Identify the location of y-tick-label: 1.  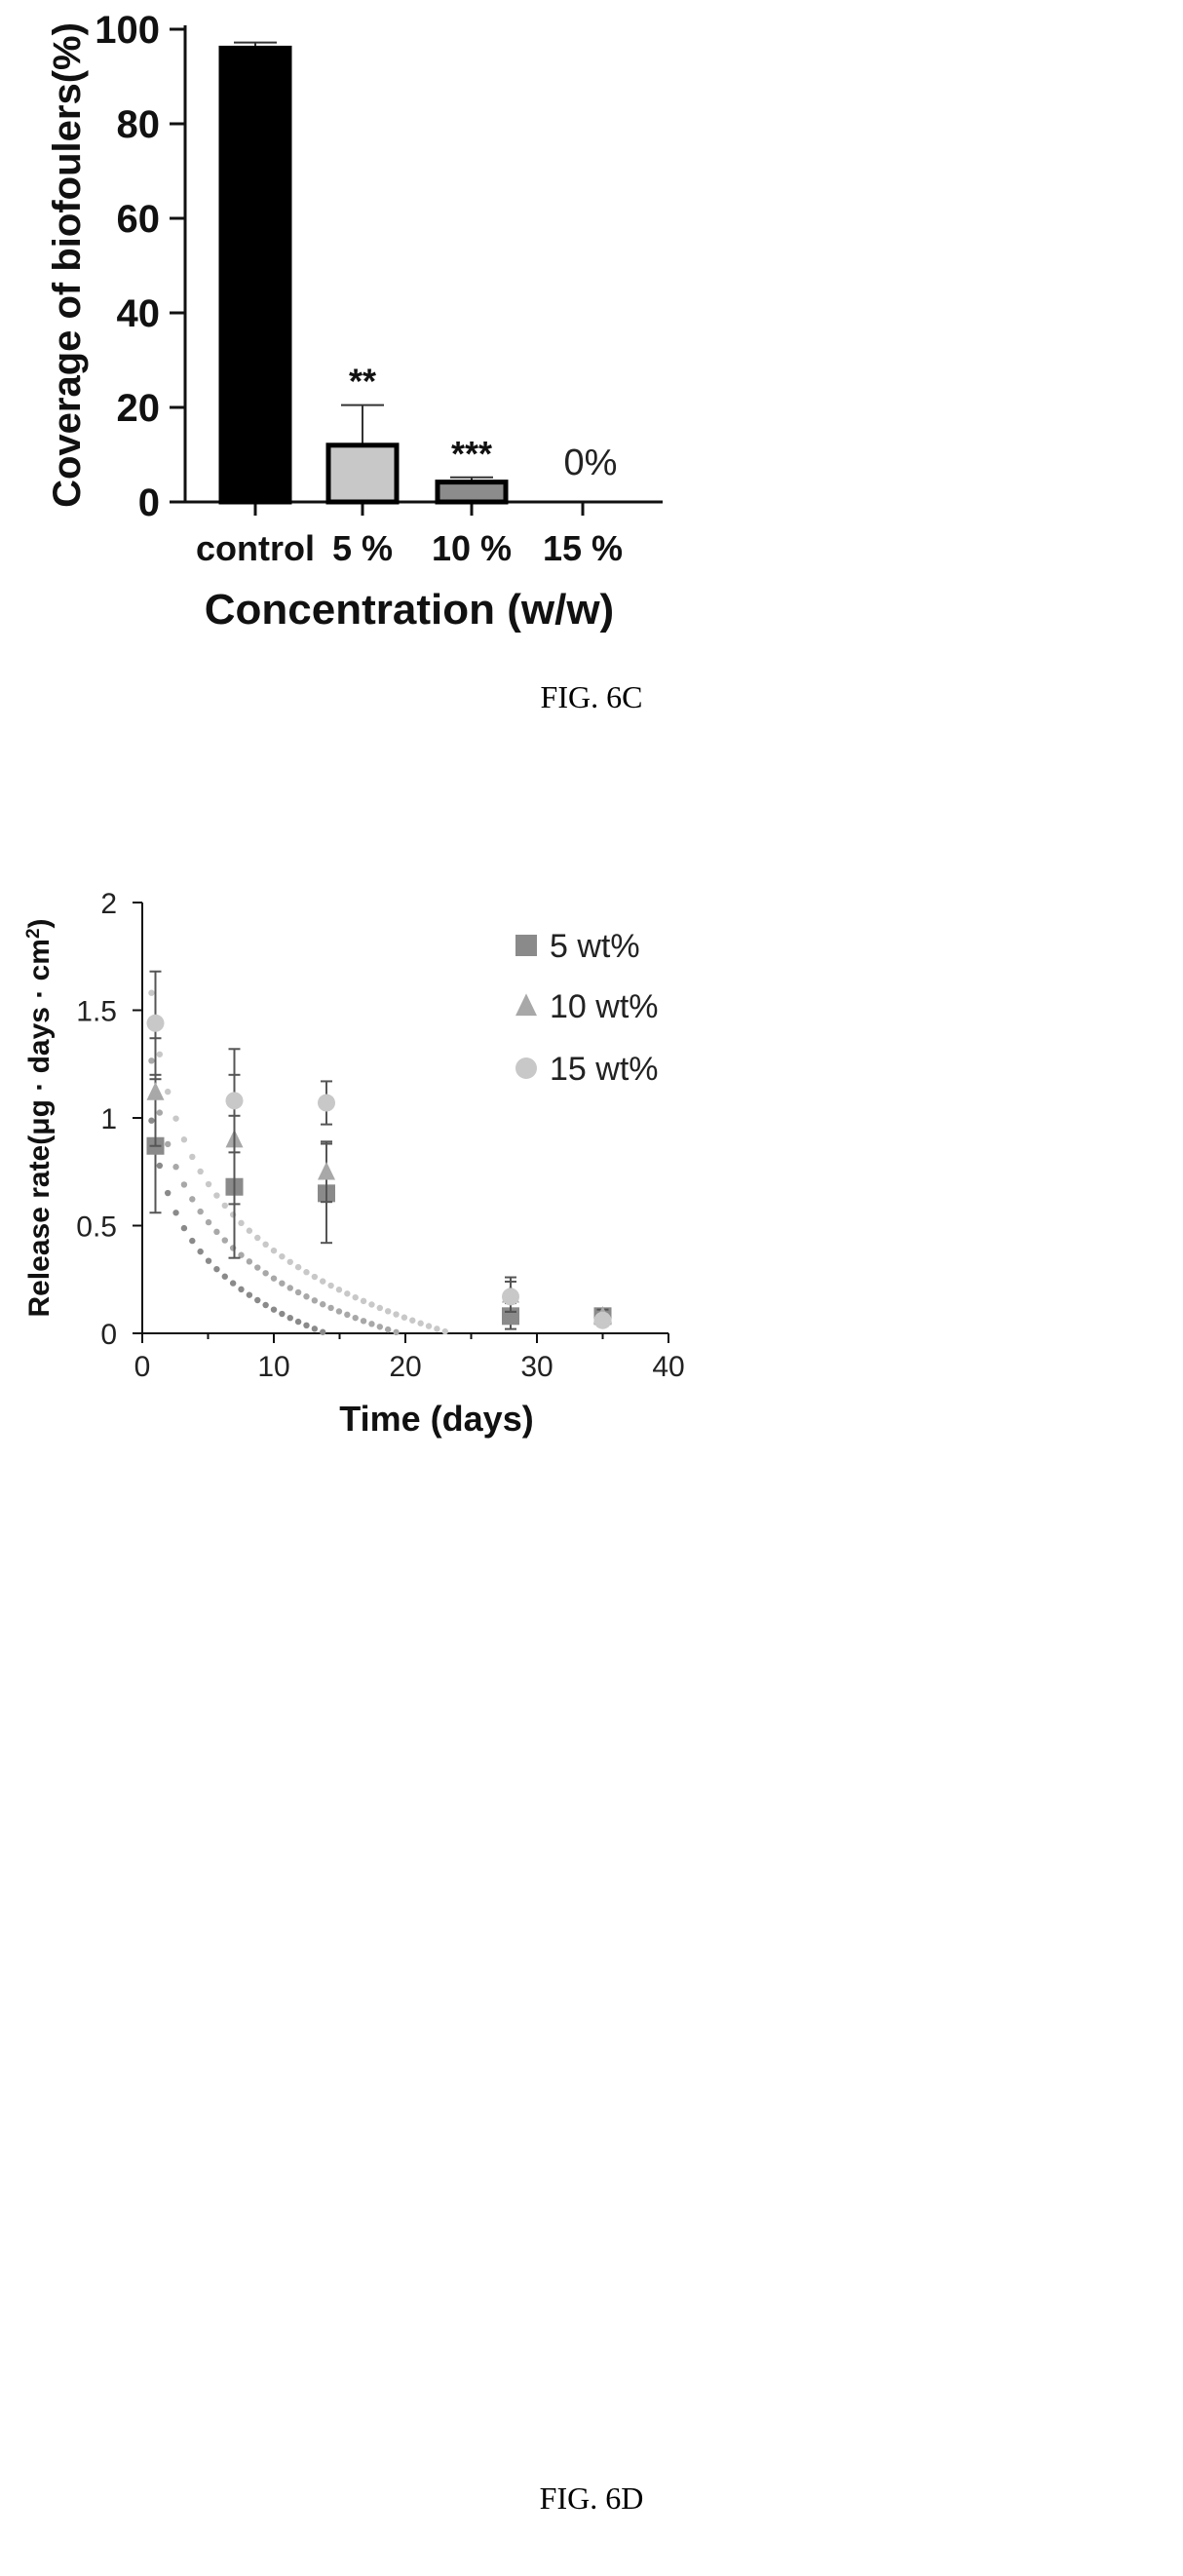
(108, 1119).